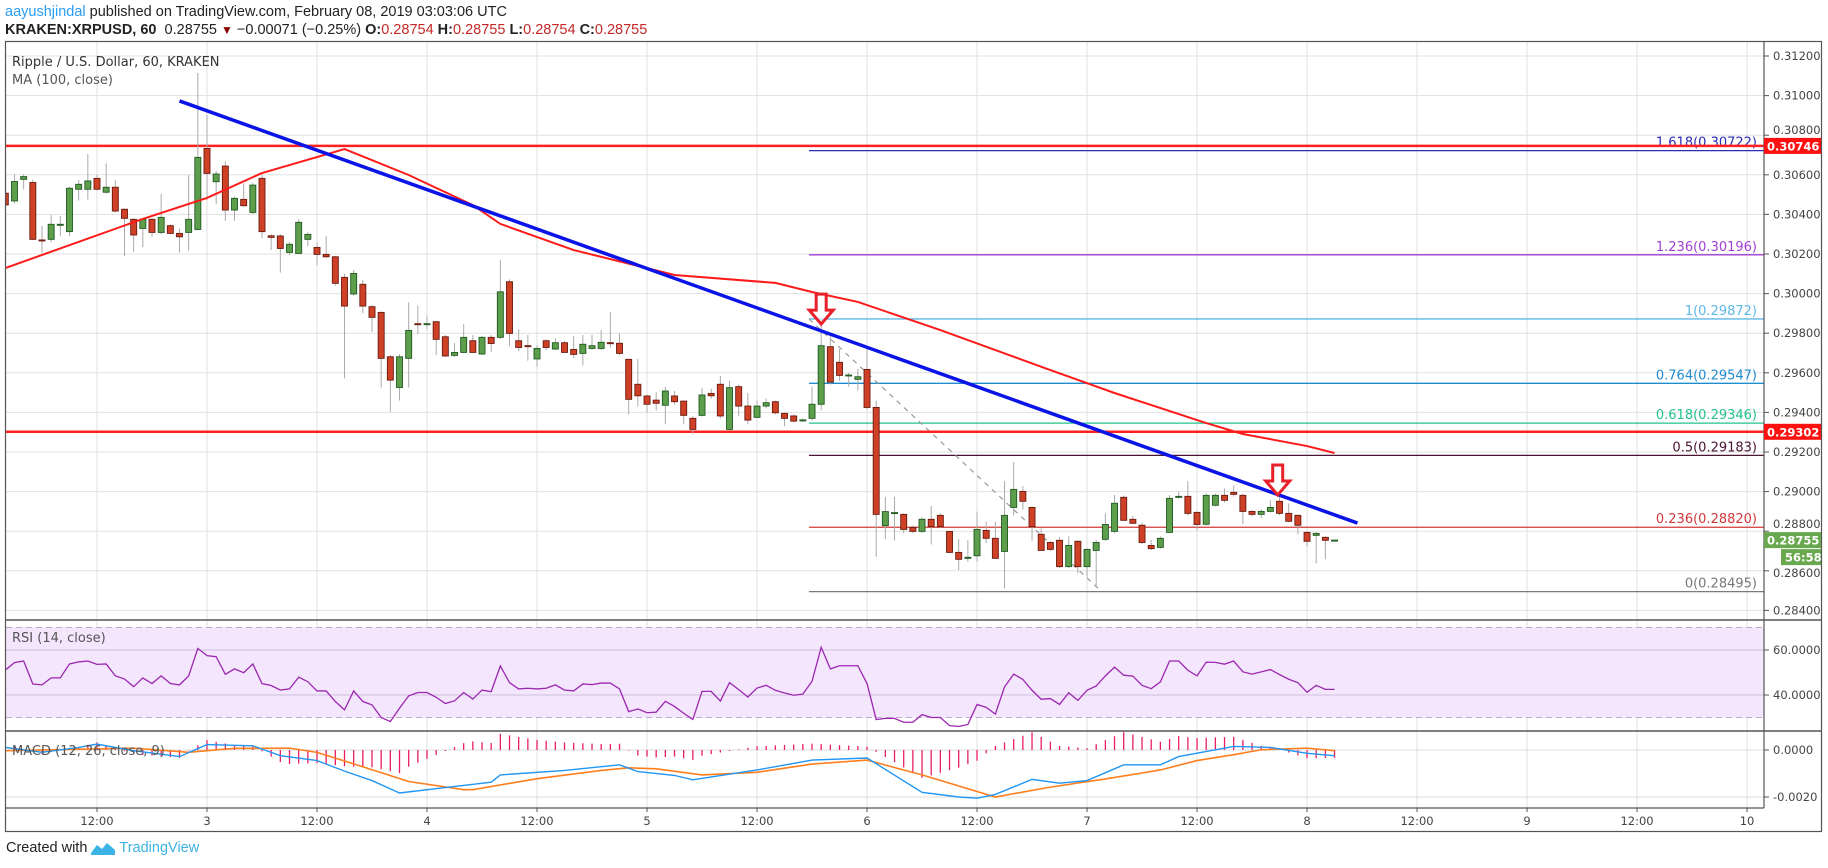  I want to click on rsi-pane, so click(885, 677).